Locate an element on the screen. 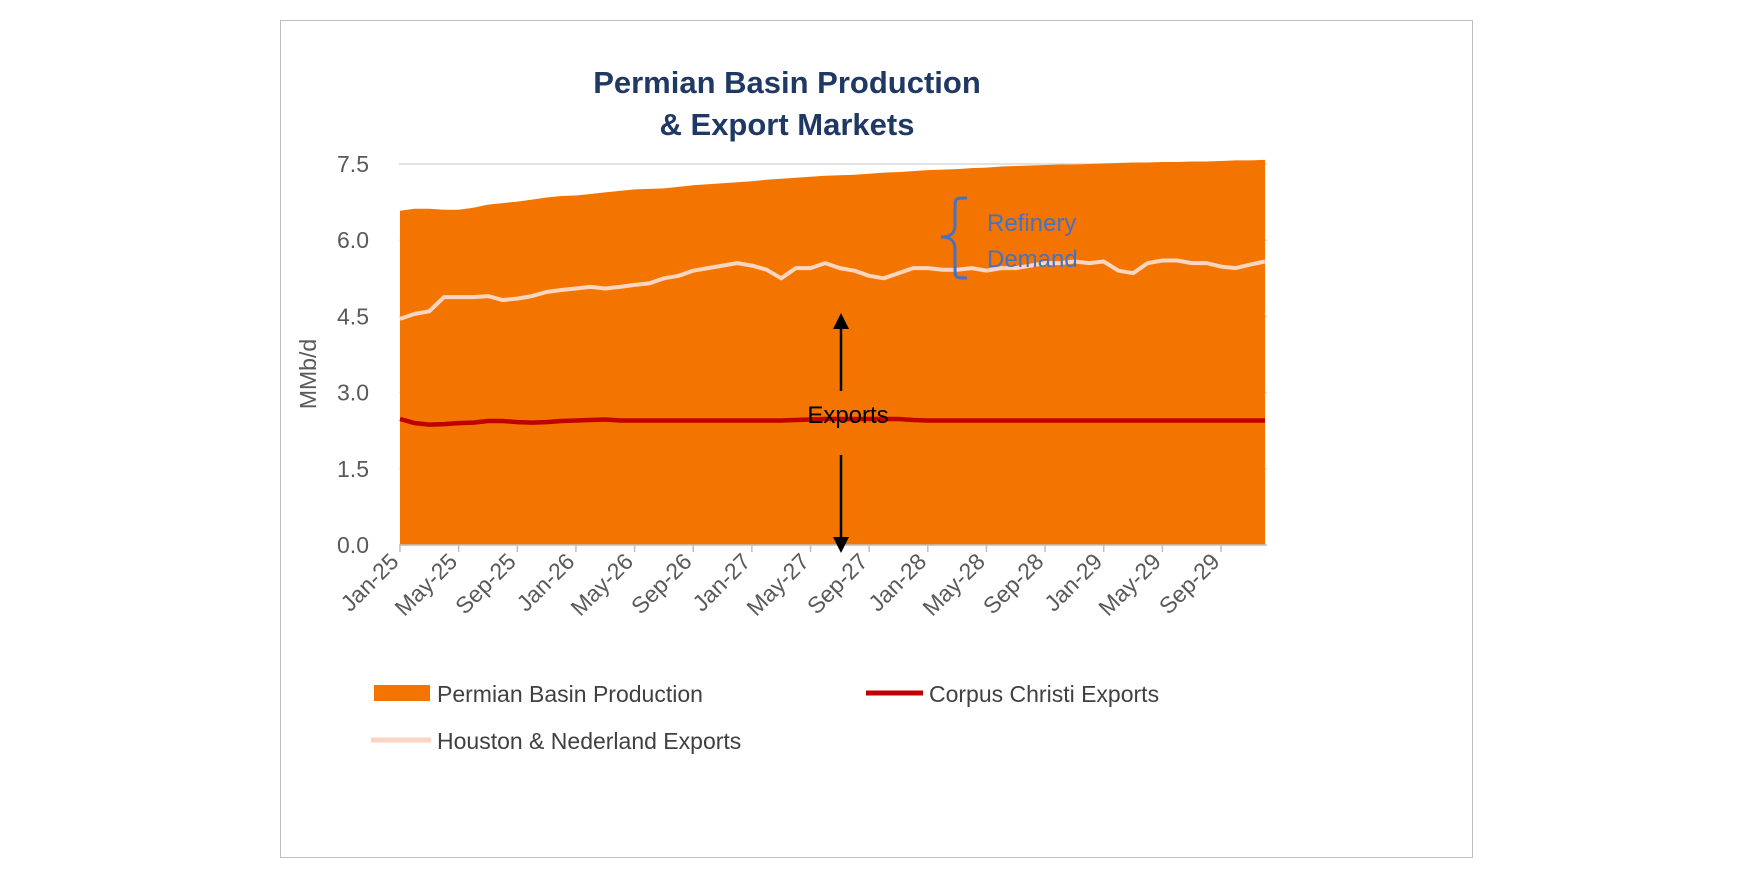 Image resolution: width=1750 pixels, height=875 pixels. x-tick-label: May-27 is located at coordinates (777, 584).